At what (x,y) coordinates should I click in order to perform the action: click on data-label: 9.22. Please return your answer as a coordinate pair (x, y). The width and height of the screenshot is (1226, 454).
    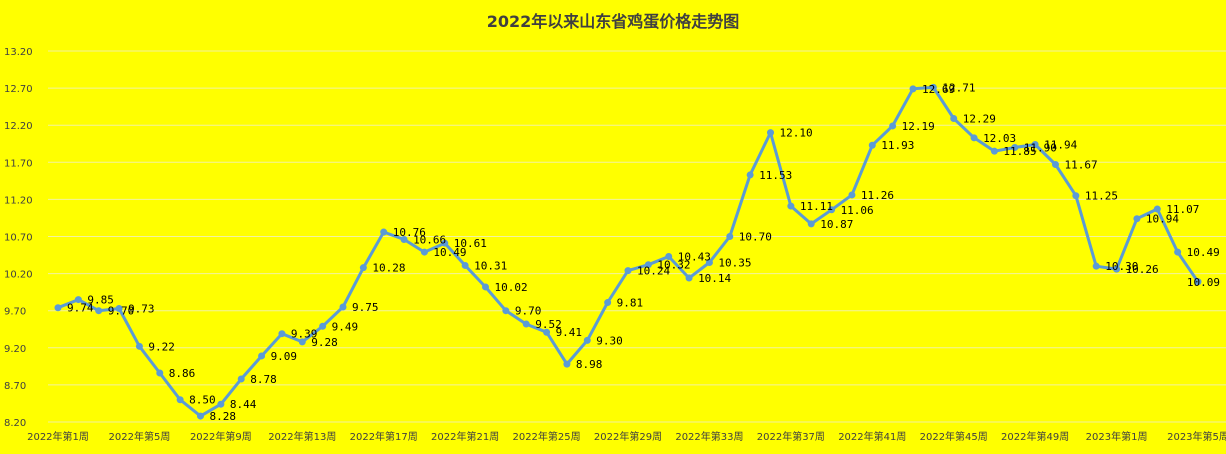
    Looking at the image, I should click on (161, 346).